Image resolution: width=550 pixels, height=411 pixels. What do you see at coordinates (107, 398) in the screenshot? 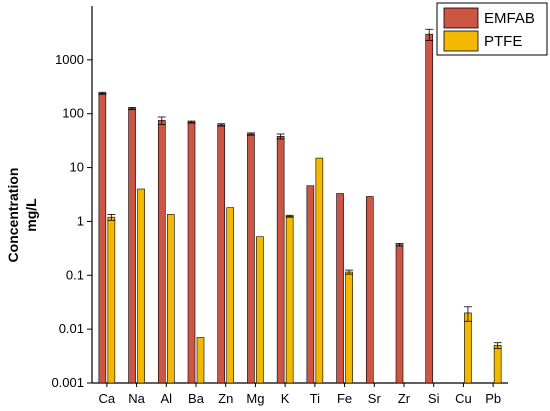
I see `x-tick-label: Ca` at bounding box center [107, 398].